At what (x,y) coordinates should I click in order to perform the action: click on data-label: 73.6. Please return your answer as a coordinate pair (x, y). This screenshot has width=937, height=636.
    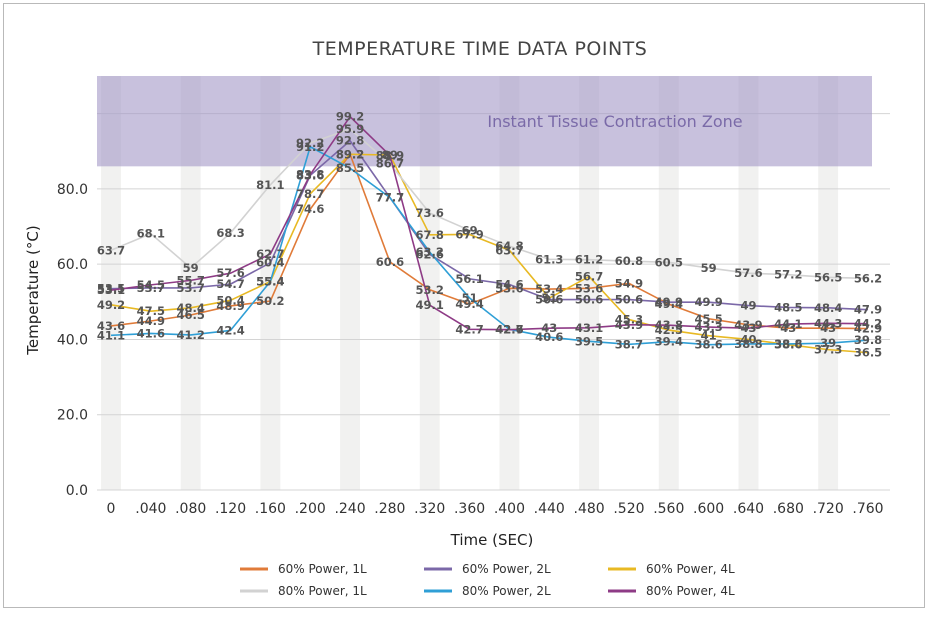
    Looking at the image, I should click on (430, 213).